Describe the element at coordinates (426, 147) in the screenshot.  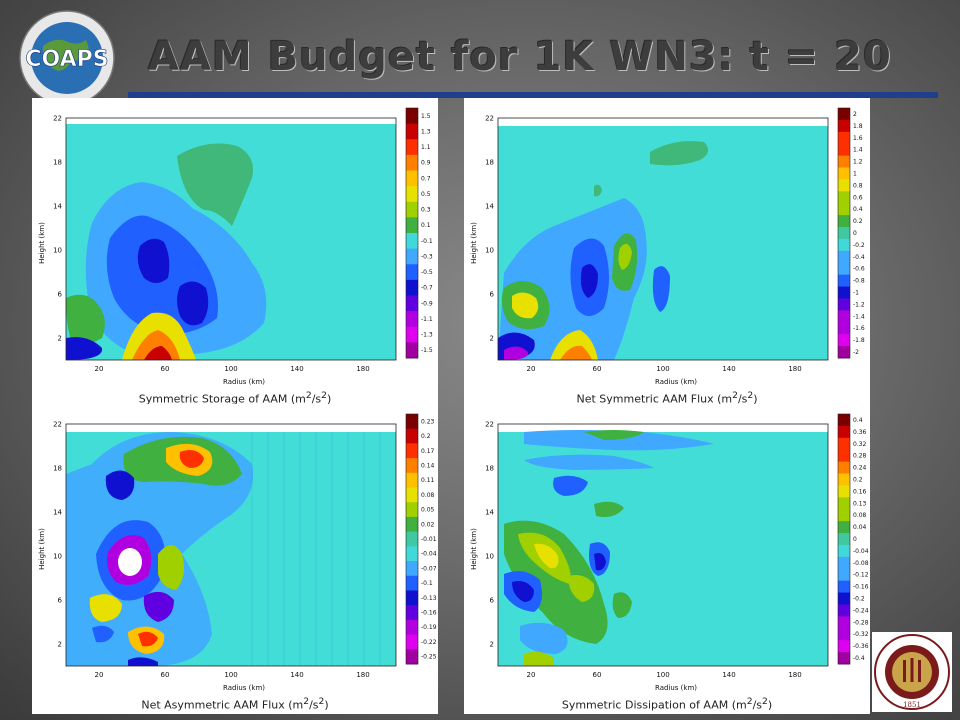
I see `colorbar-label: 1.1` at that location.